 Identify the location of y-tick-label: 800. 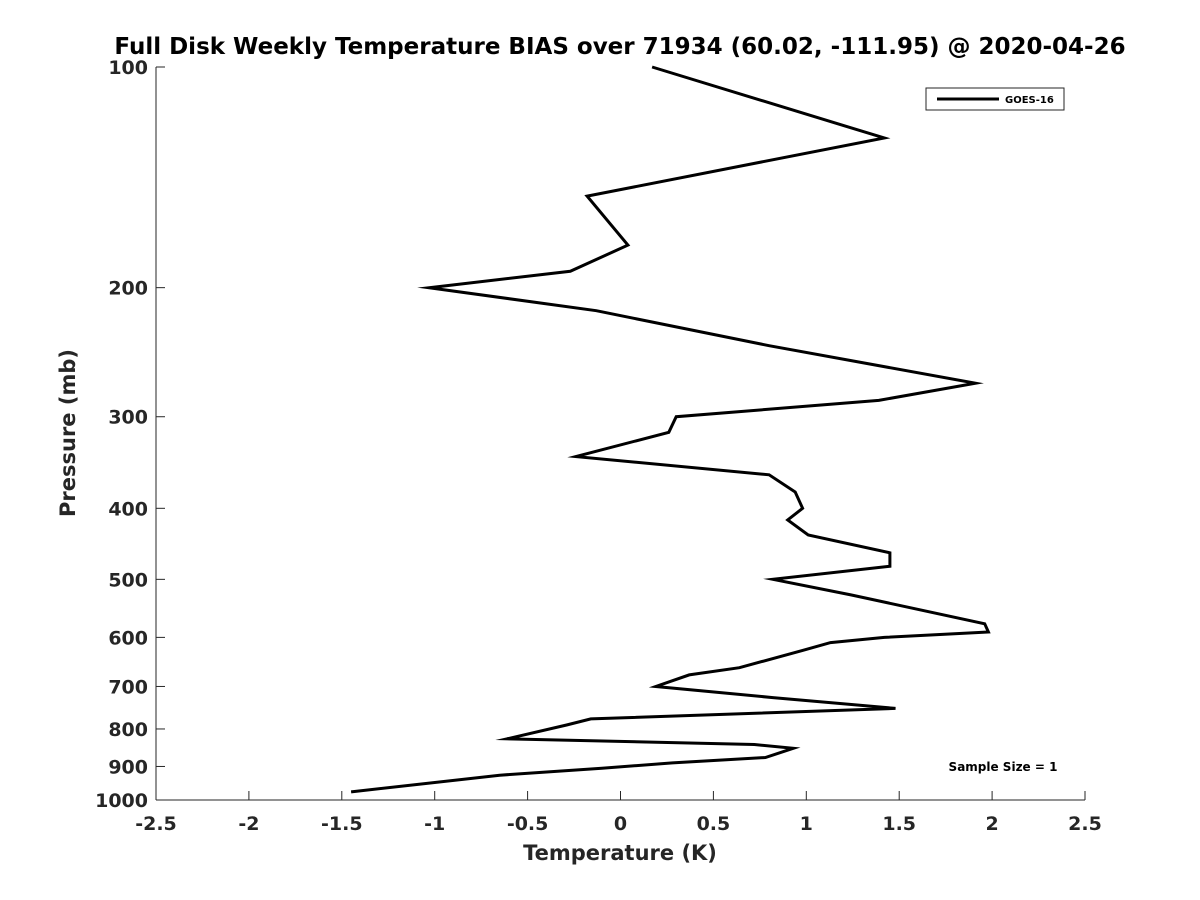
(128, 730).